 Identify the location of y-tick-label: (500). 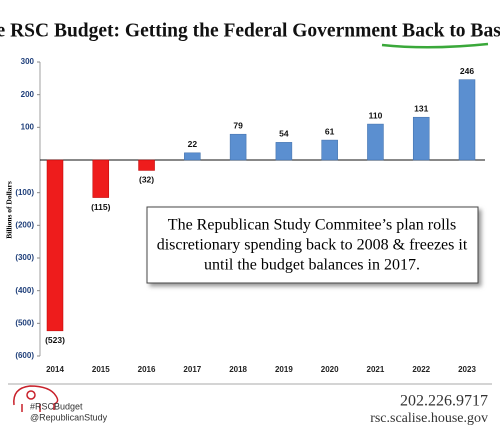
(24, 322).